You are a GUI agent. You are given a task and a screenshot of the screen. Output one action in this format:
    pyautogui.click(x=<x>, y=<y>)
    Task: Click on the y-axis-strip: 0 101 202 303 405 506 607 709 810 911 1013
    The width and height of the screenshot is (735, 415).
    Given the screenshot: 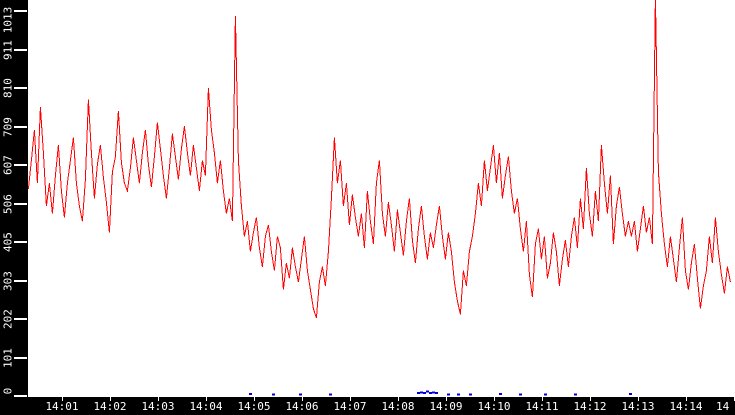 What is the action you would take?
    pyautogui.click(x=14, y=198)
    